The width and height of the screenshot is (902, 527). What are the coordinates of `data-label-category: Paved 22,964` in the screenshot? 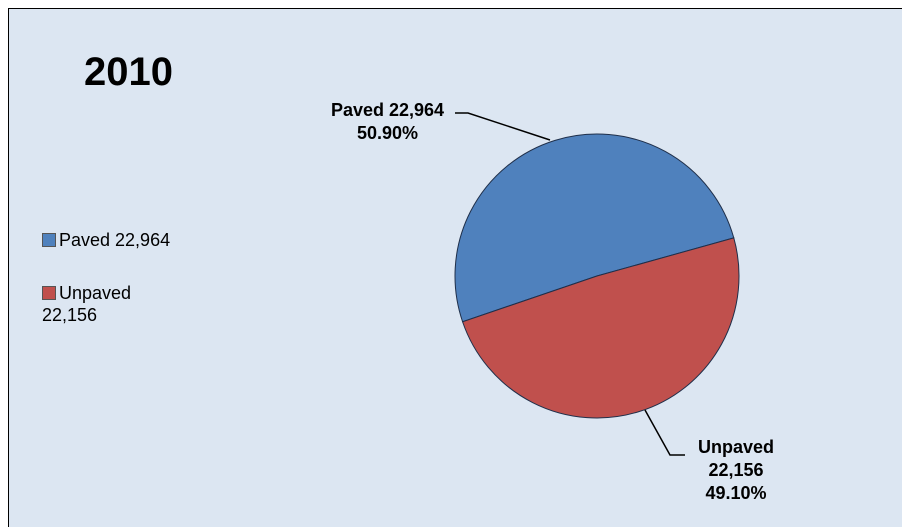 It's located at (387, 110).